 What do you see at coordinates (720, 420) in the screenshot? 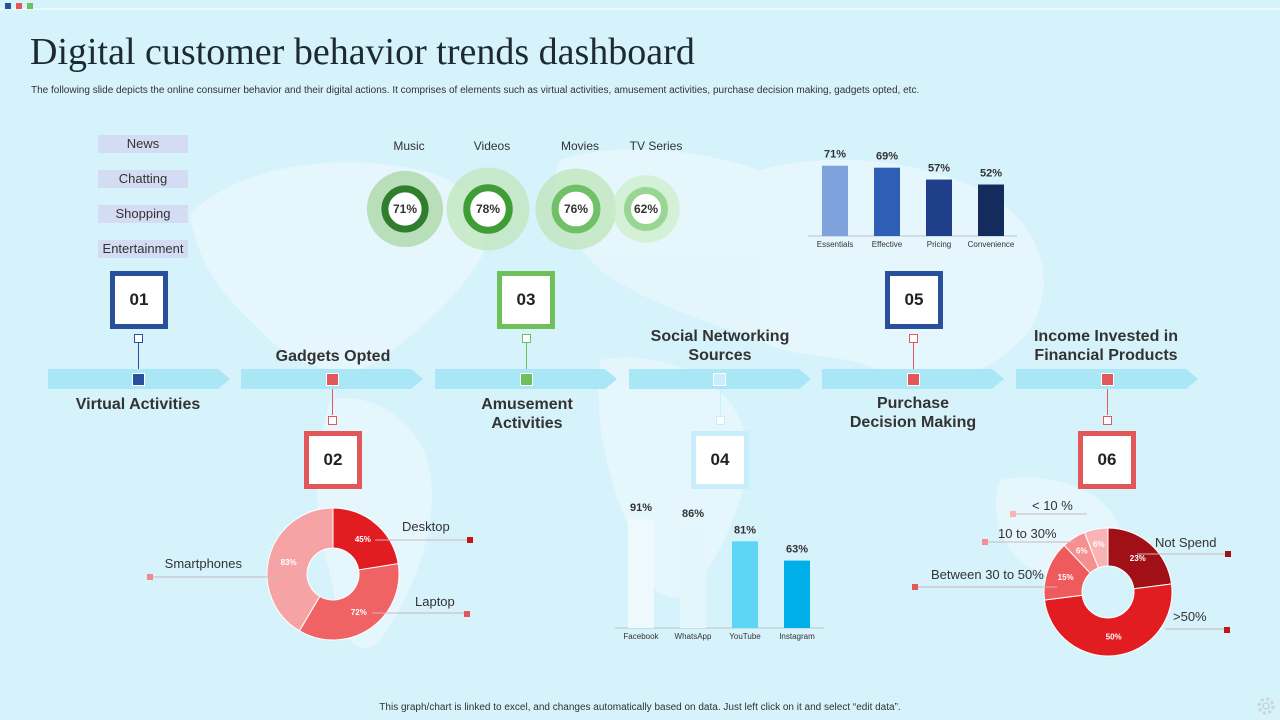
I see `connector-4-node` at bounding box center [720, 420].